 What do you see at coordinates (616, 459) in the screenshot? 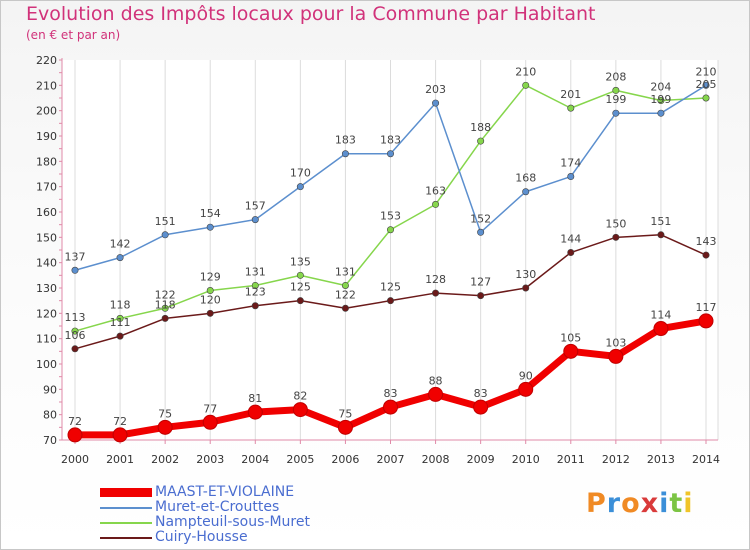
I see `x-tick-label: 2012` at bounding box center [616, 459].